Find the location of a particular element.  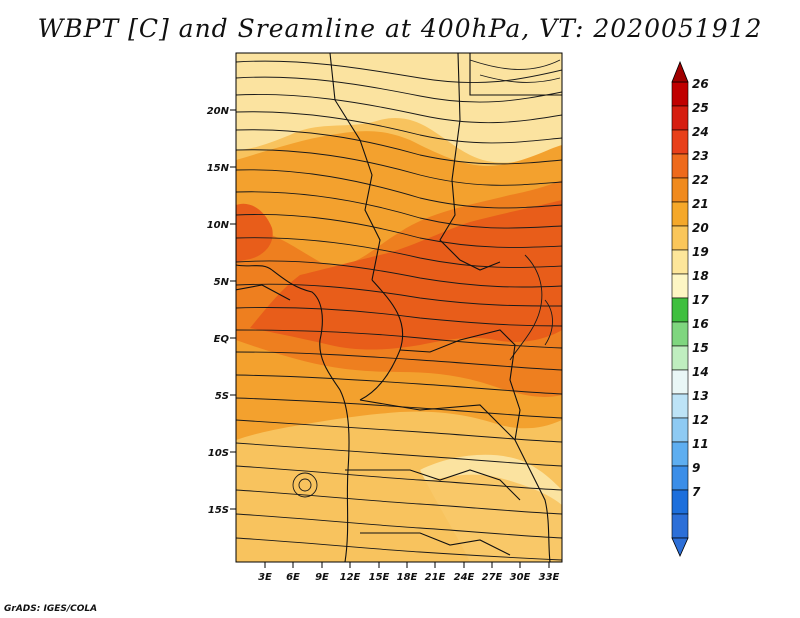

colorbar-label: 9 is located at coordinates (696, 468).